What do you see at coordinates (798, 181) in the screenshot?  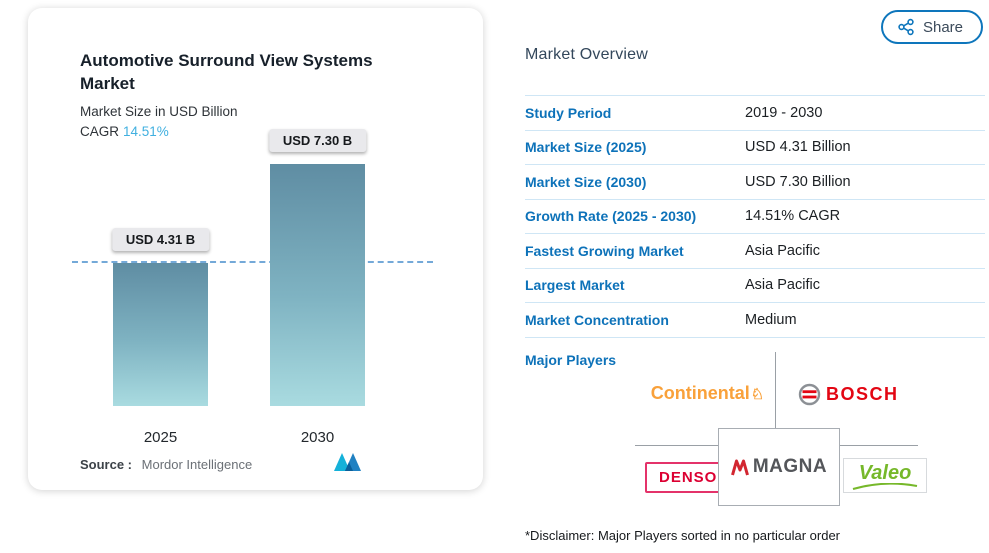 I see `row-value: USD 7.30 Billion` at bounding box center [798, 181].